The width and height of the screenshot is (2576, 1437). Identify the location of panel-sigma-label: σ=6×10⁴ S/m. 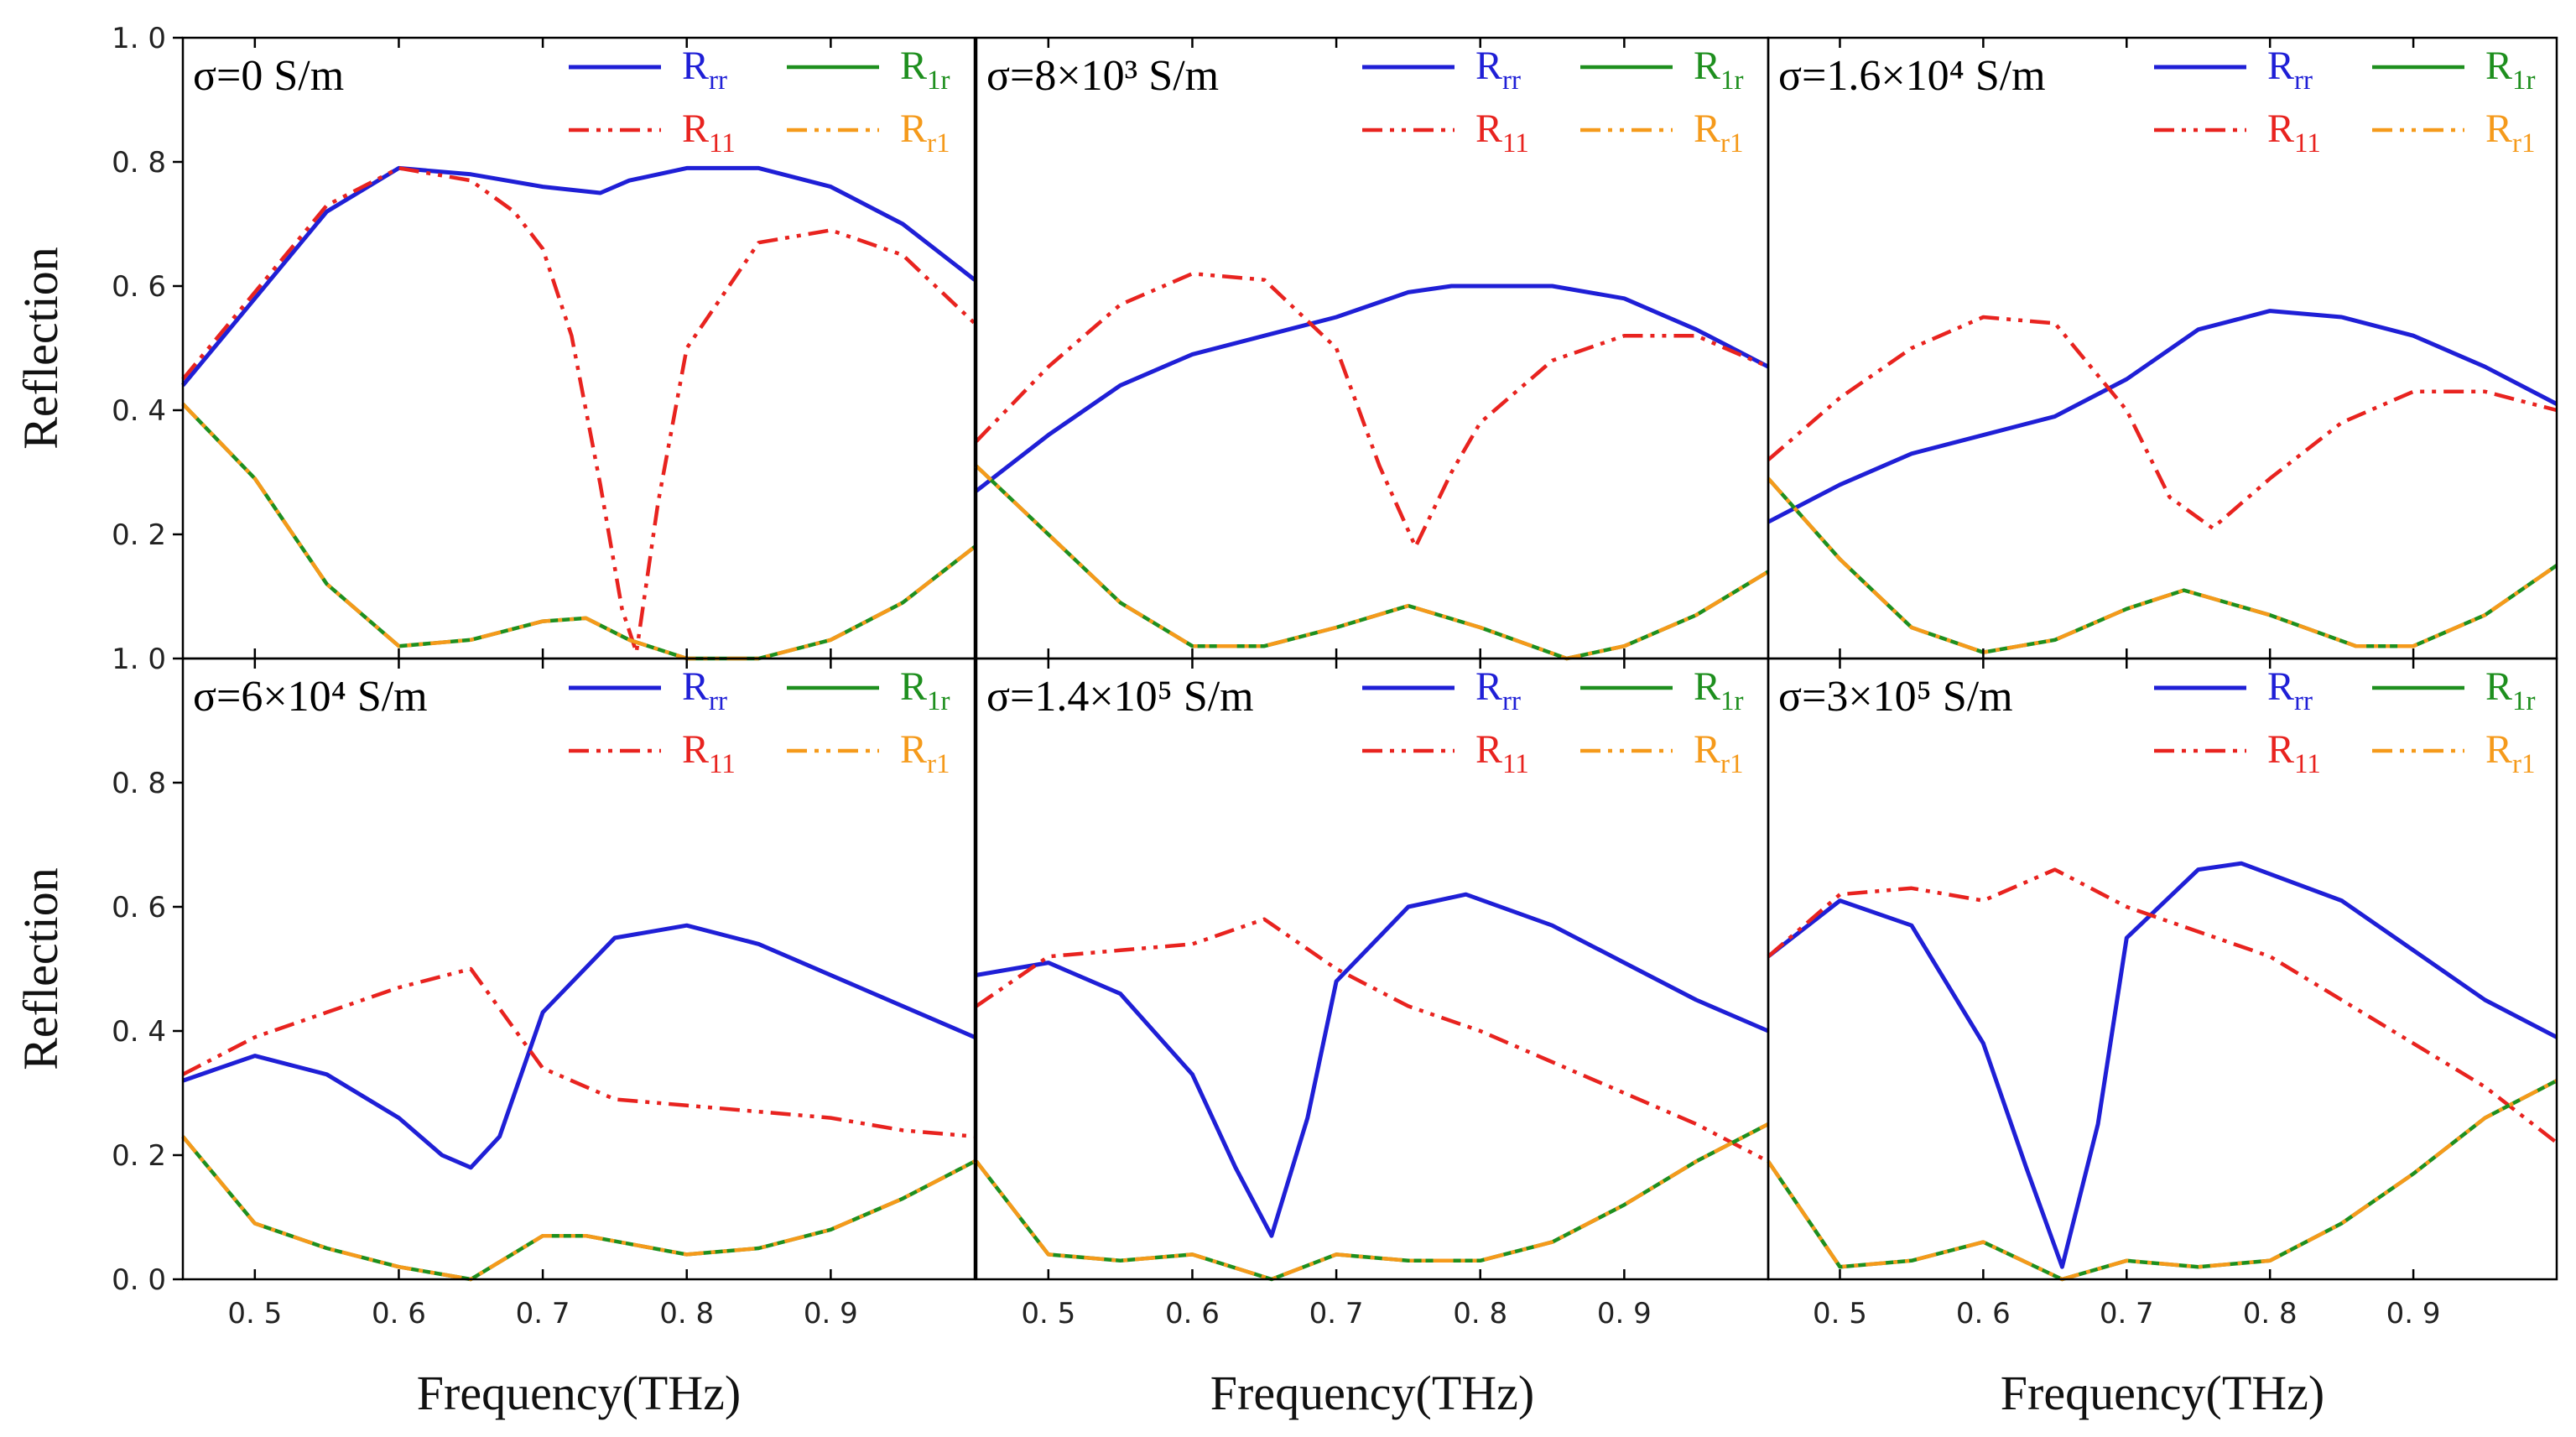
(310, 697).